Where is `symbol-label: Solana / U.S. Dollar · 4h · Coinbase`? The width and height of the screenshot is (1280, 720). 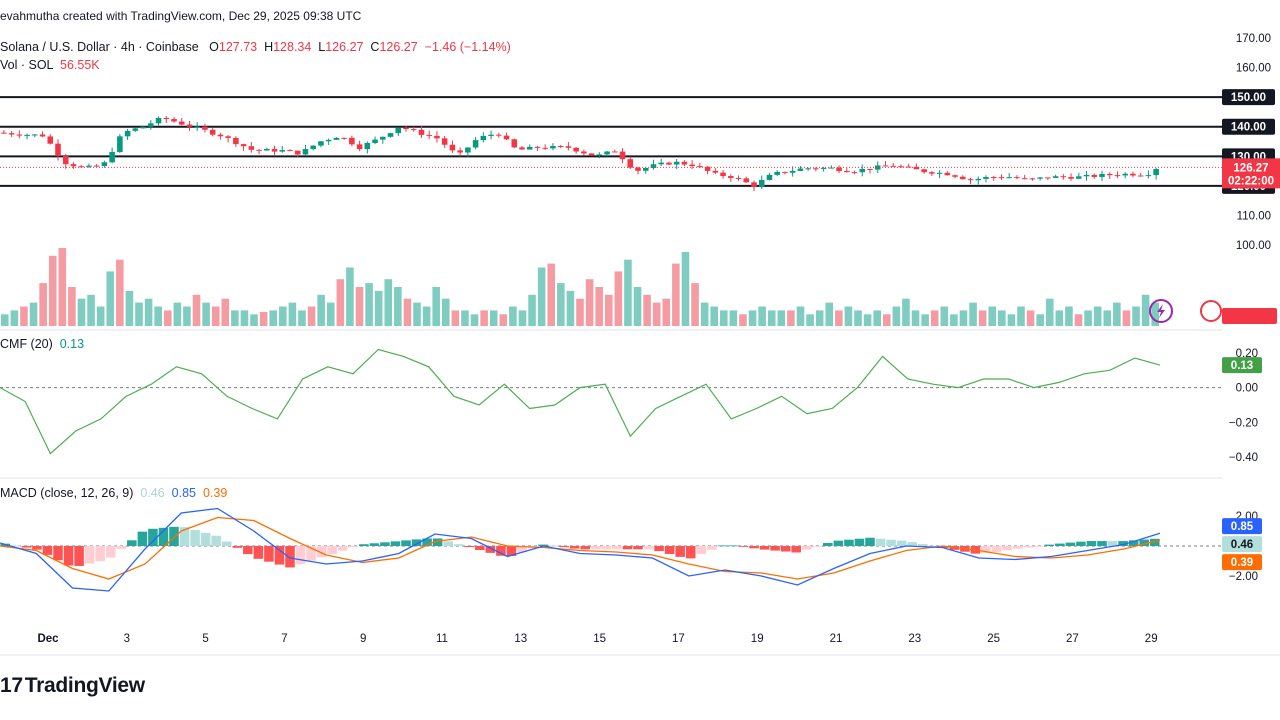 symbol-label: Solana / U.S. Dollar · 4h · Coinbase is located at coordinates (99, 47).